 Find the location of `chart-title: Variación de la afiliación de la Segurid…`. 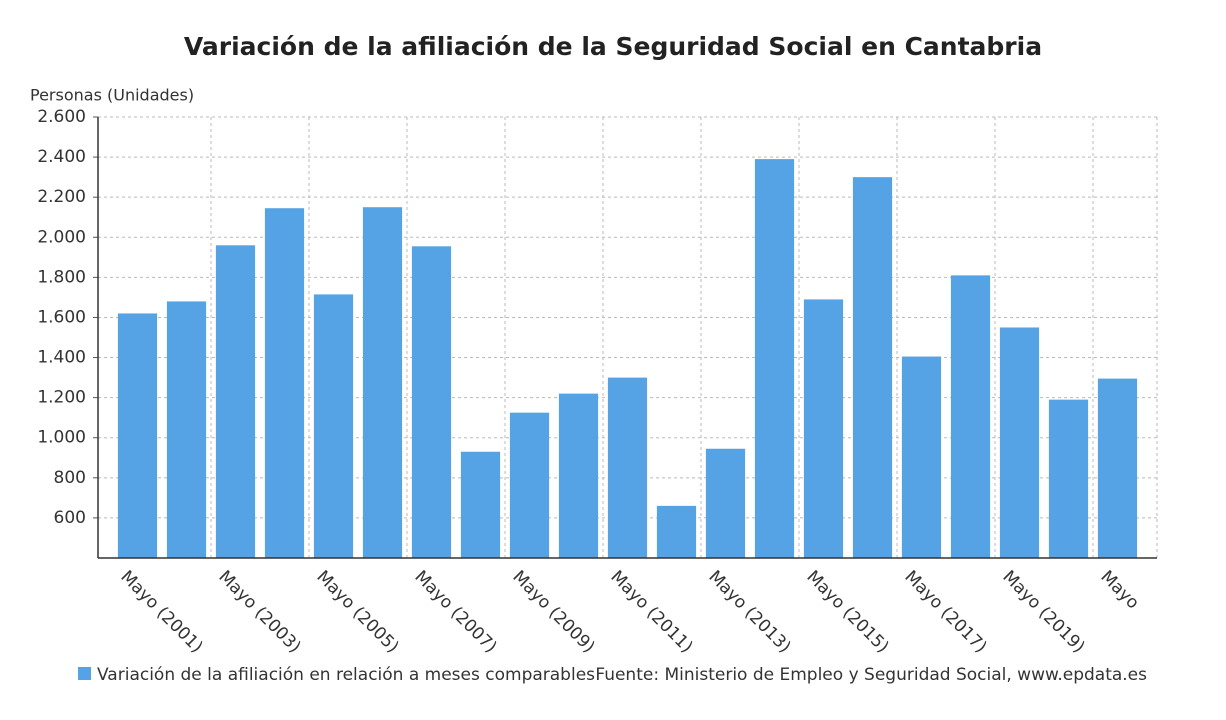

chart-title: Variación de la afiliación de la Segurid… is located at coordinates (613, 46).